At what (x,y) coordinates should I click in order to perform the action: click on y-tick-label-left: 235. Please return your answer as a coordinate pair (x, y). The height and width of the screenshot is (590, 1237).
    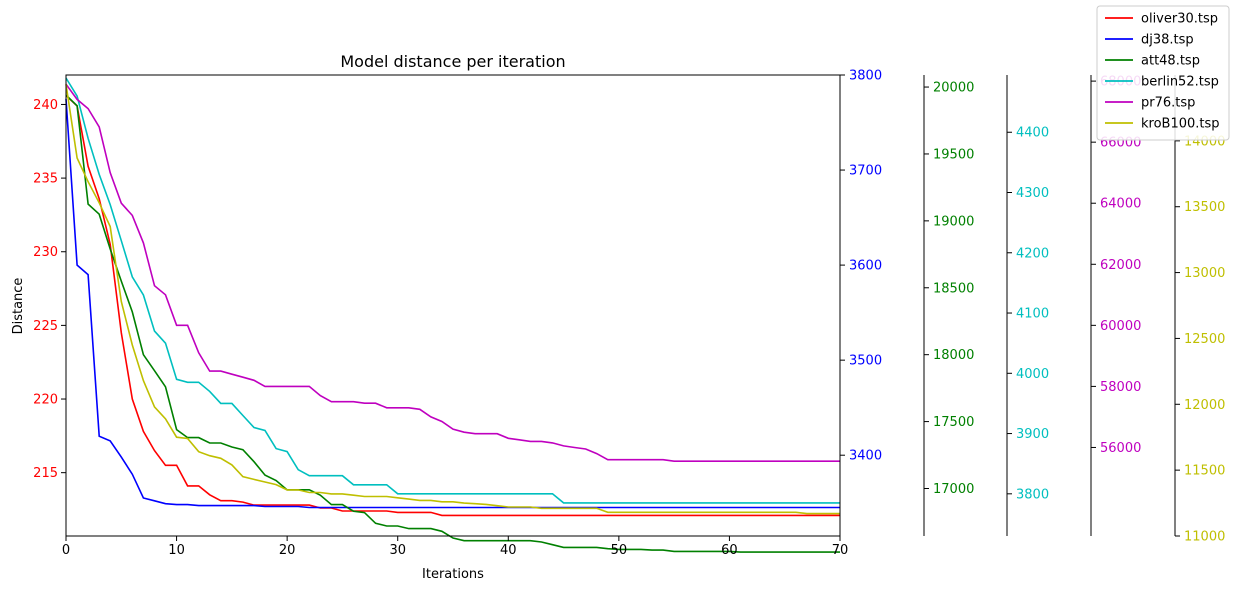
    Looking at the image, I should click on (45, 179).